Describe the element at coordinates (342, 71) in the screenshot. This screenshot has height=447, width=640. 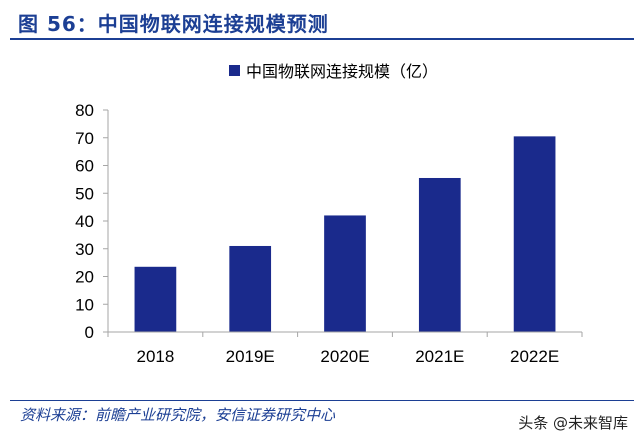
I see `legend-label: 中国物联网连接规模（亿）` at that location.